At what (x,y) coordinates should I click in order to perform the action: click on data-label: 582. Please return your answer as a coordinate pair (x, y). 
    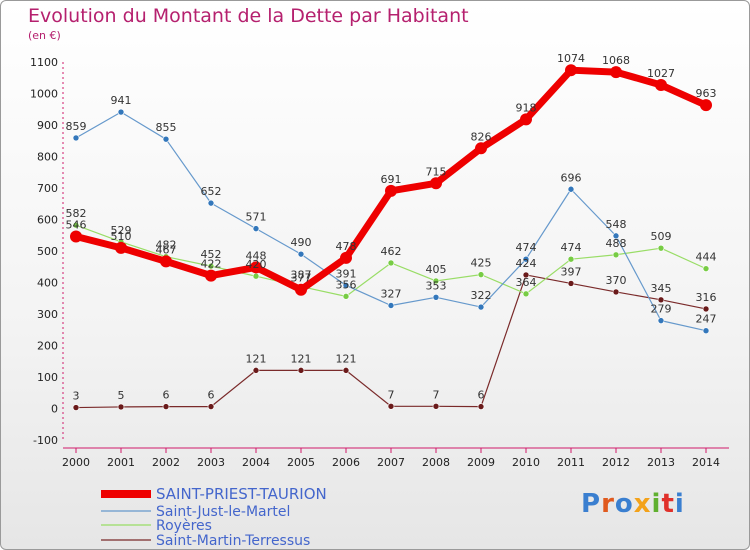
    Looking at the image, I should click on (76, 213).